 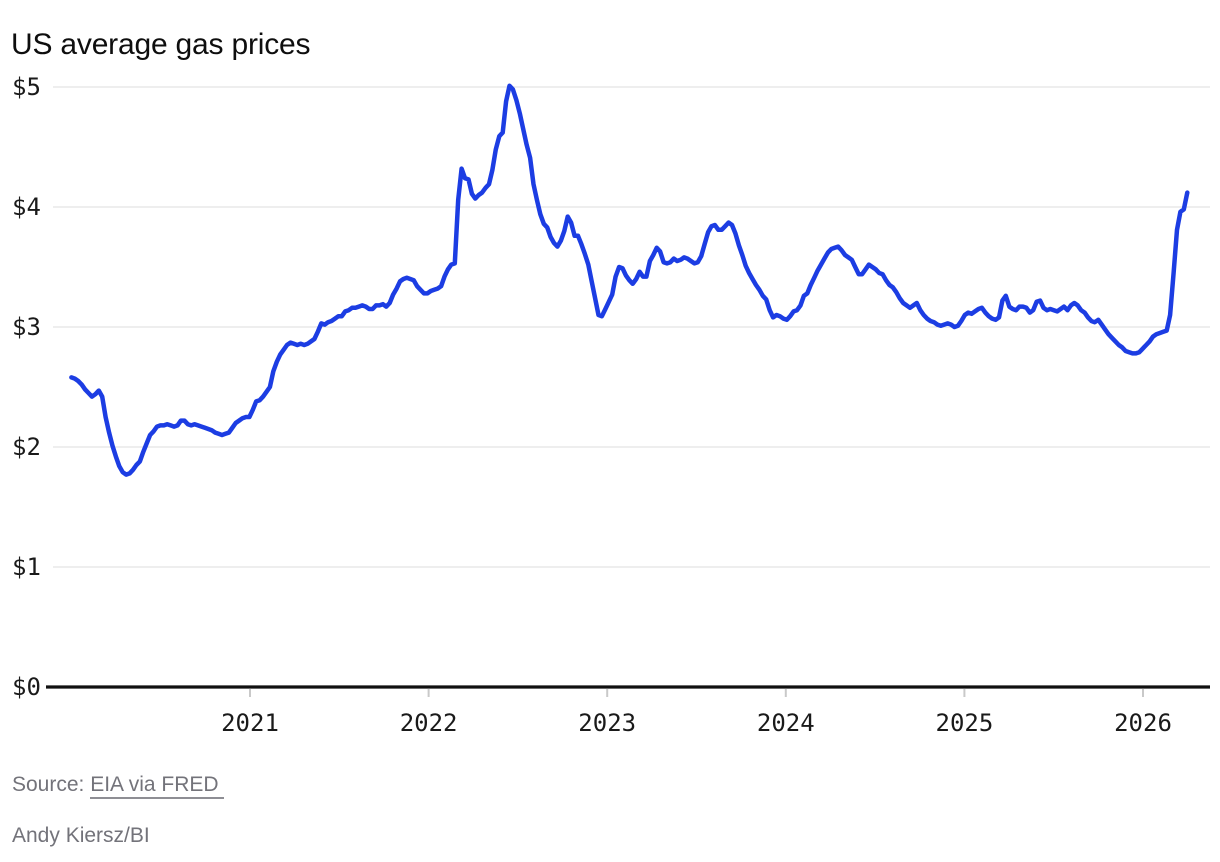 I want to click on source-line: Source: EIA via FRED, so click(x=118, y=786).